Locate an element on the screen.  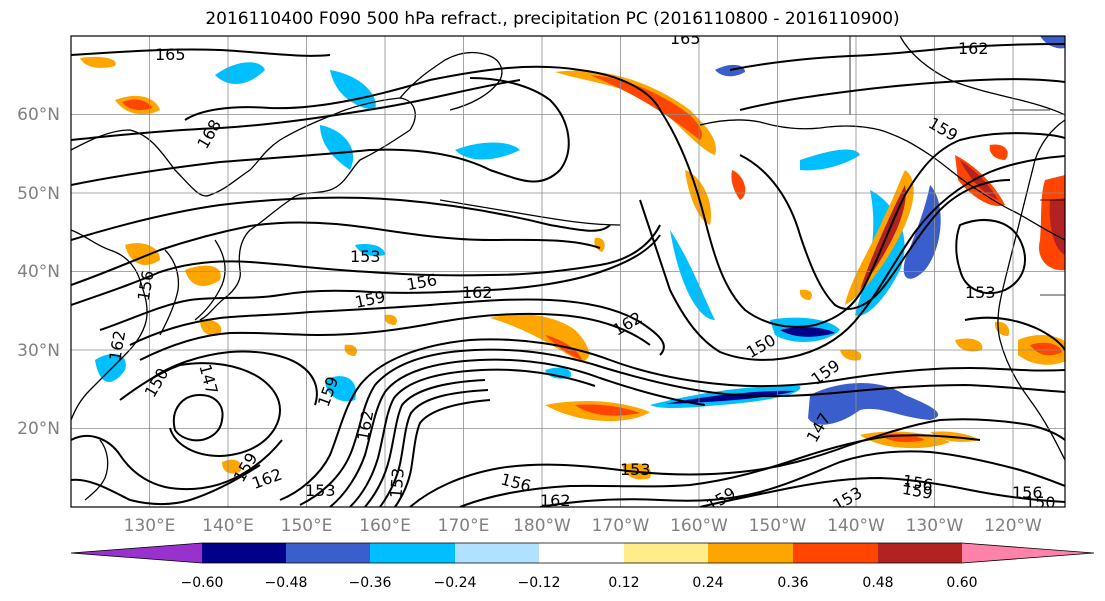
colorbar-outline is located at coordinates (582, 553).